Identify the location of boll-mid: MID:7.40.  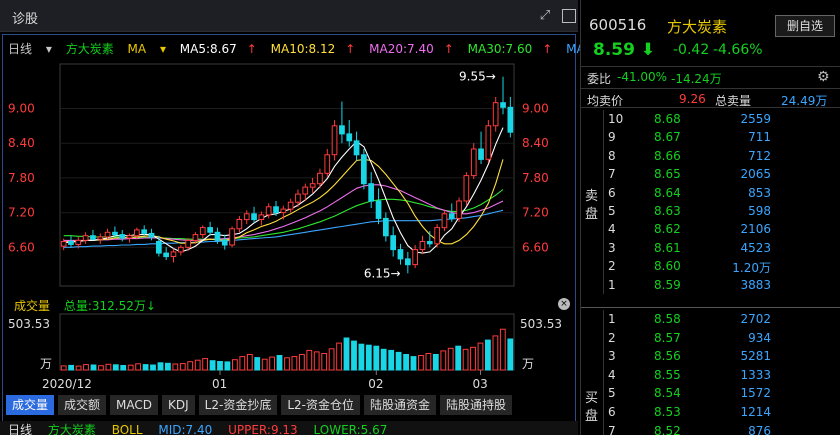
(185, 429).